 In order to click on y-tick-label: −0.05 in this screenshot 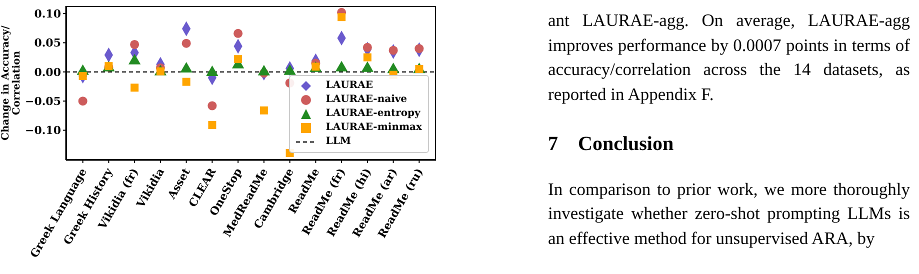, I will do `click(42, 101)`.